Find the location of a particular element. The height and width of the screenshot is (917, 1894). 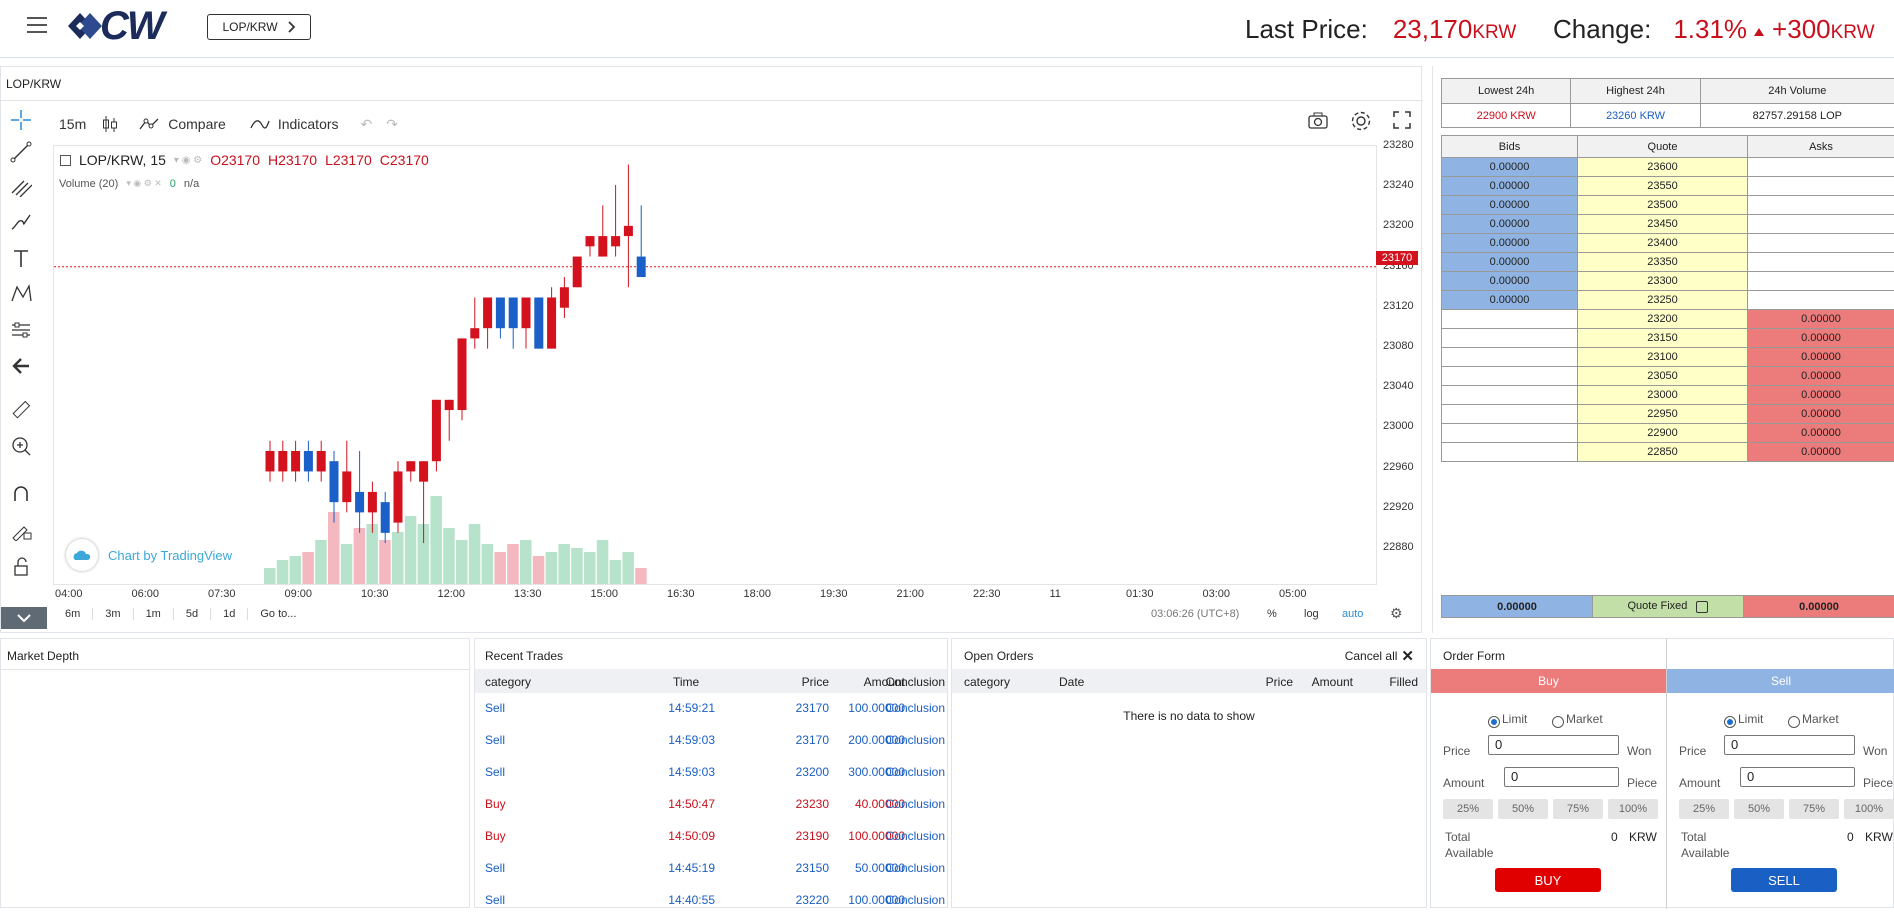

pair-selector-button: LOP/KRW is located at coordinates (259, 27).